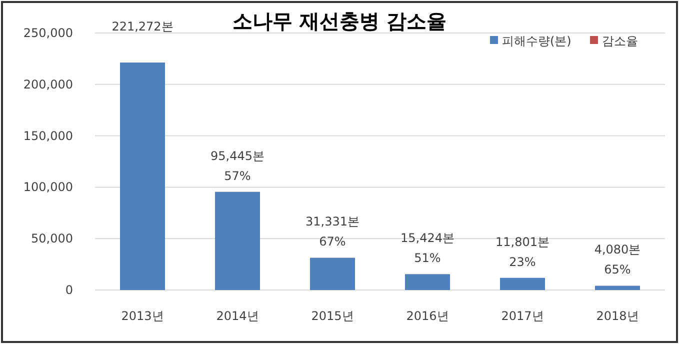 Image resolution: width=679 pixels, height=344 pixels. Describe the element at coordinates (522, 316) in the screenshot. I see `x-tick-label: 2017년` at that location.